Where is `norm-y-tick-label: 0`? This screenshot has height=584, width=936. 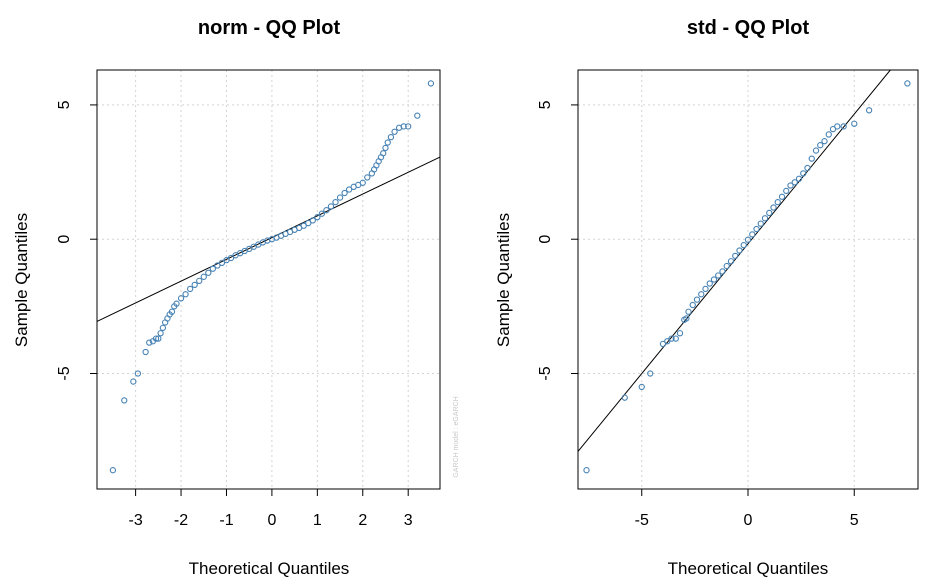
norm-y-tick-label: 0 is located at coordinates (64, 239).